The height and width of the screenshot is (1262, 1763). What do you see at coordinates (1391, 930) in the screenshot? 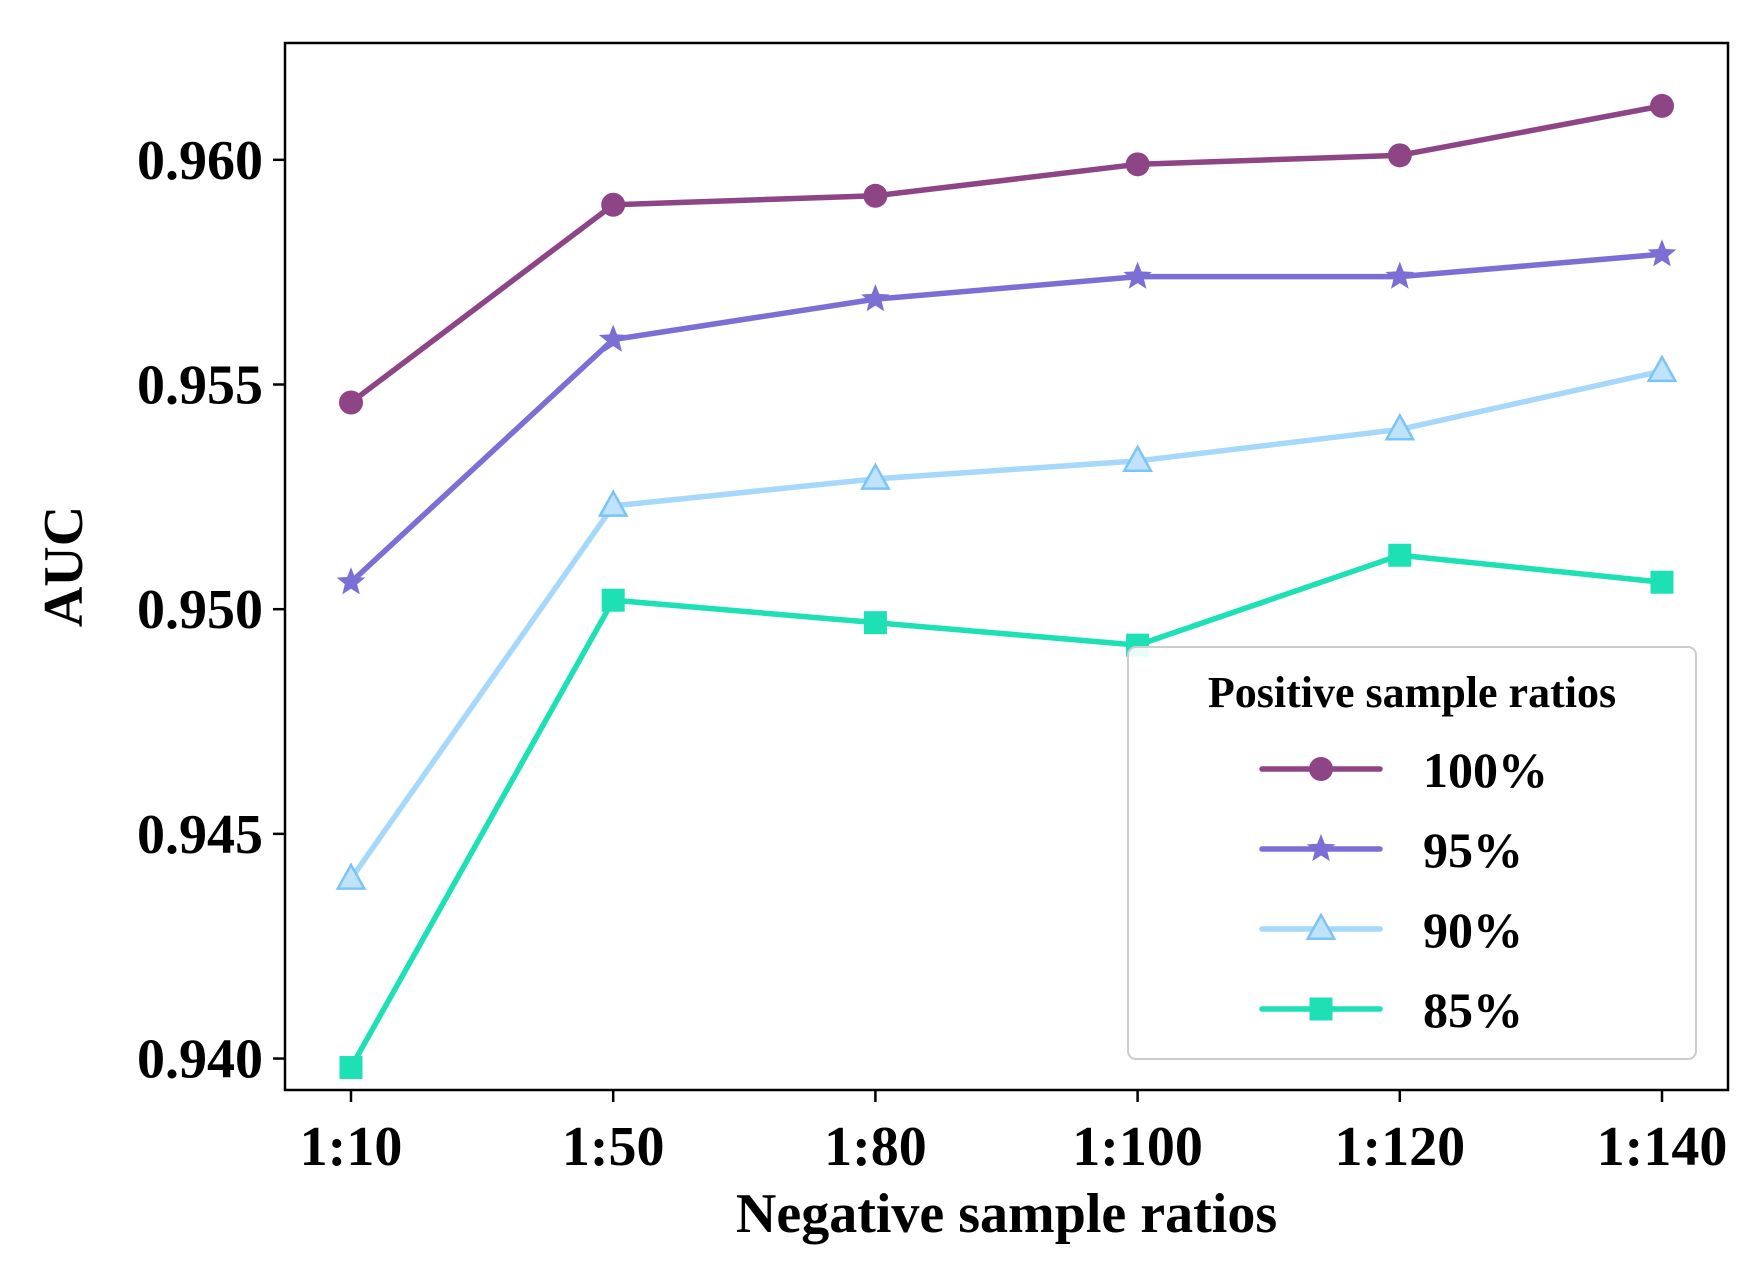
I see `legend-item-90: 90%` at bounding box center [1391, 930].